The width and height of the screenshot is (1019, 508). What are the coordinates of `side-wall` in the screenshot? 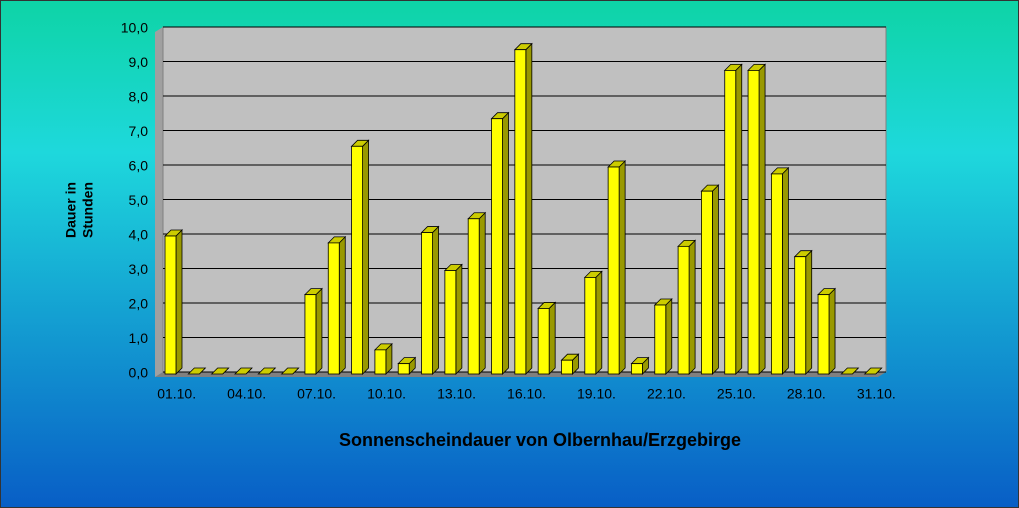 It's located at (159, 202).